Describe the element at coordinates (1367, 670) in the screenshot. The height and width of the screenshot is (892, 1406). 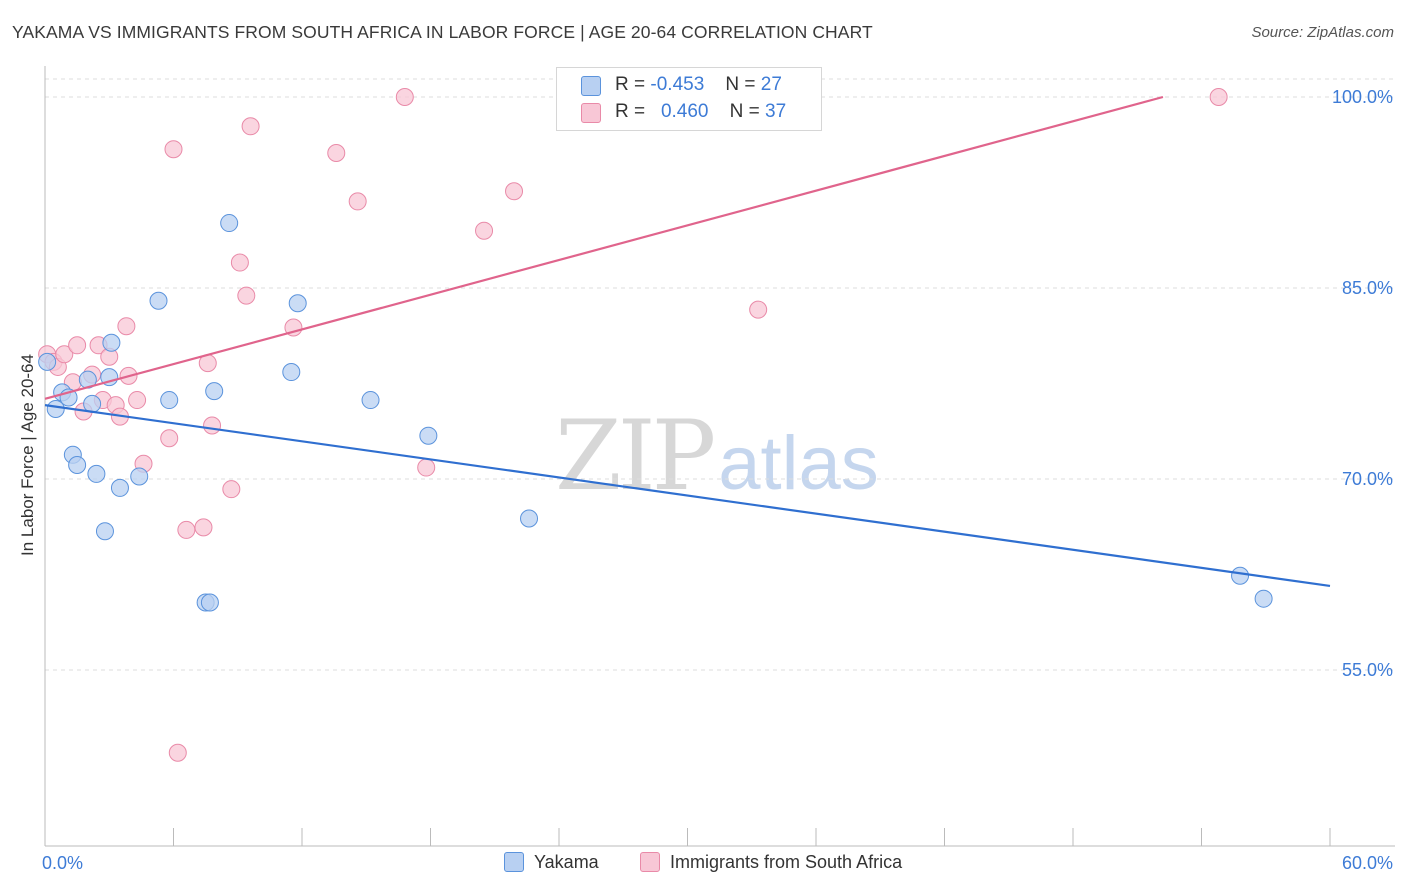
I see `y-tick-label: 55.0%` at that location.